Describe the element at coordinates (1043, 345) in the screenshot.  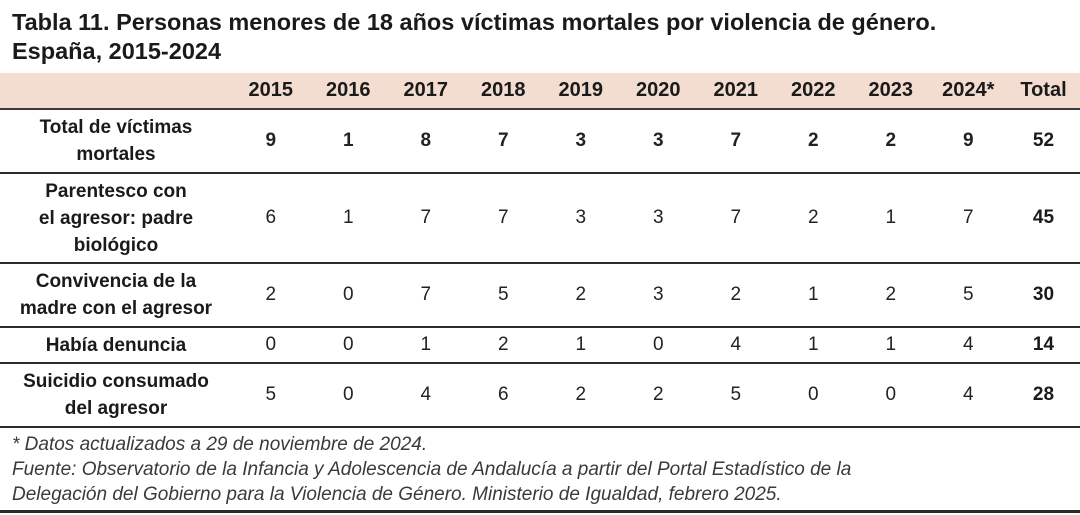
I see `cell-total: 14` at that location.